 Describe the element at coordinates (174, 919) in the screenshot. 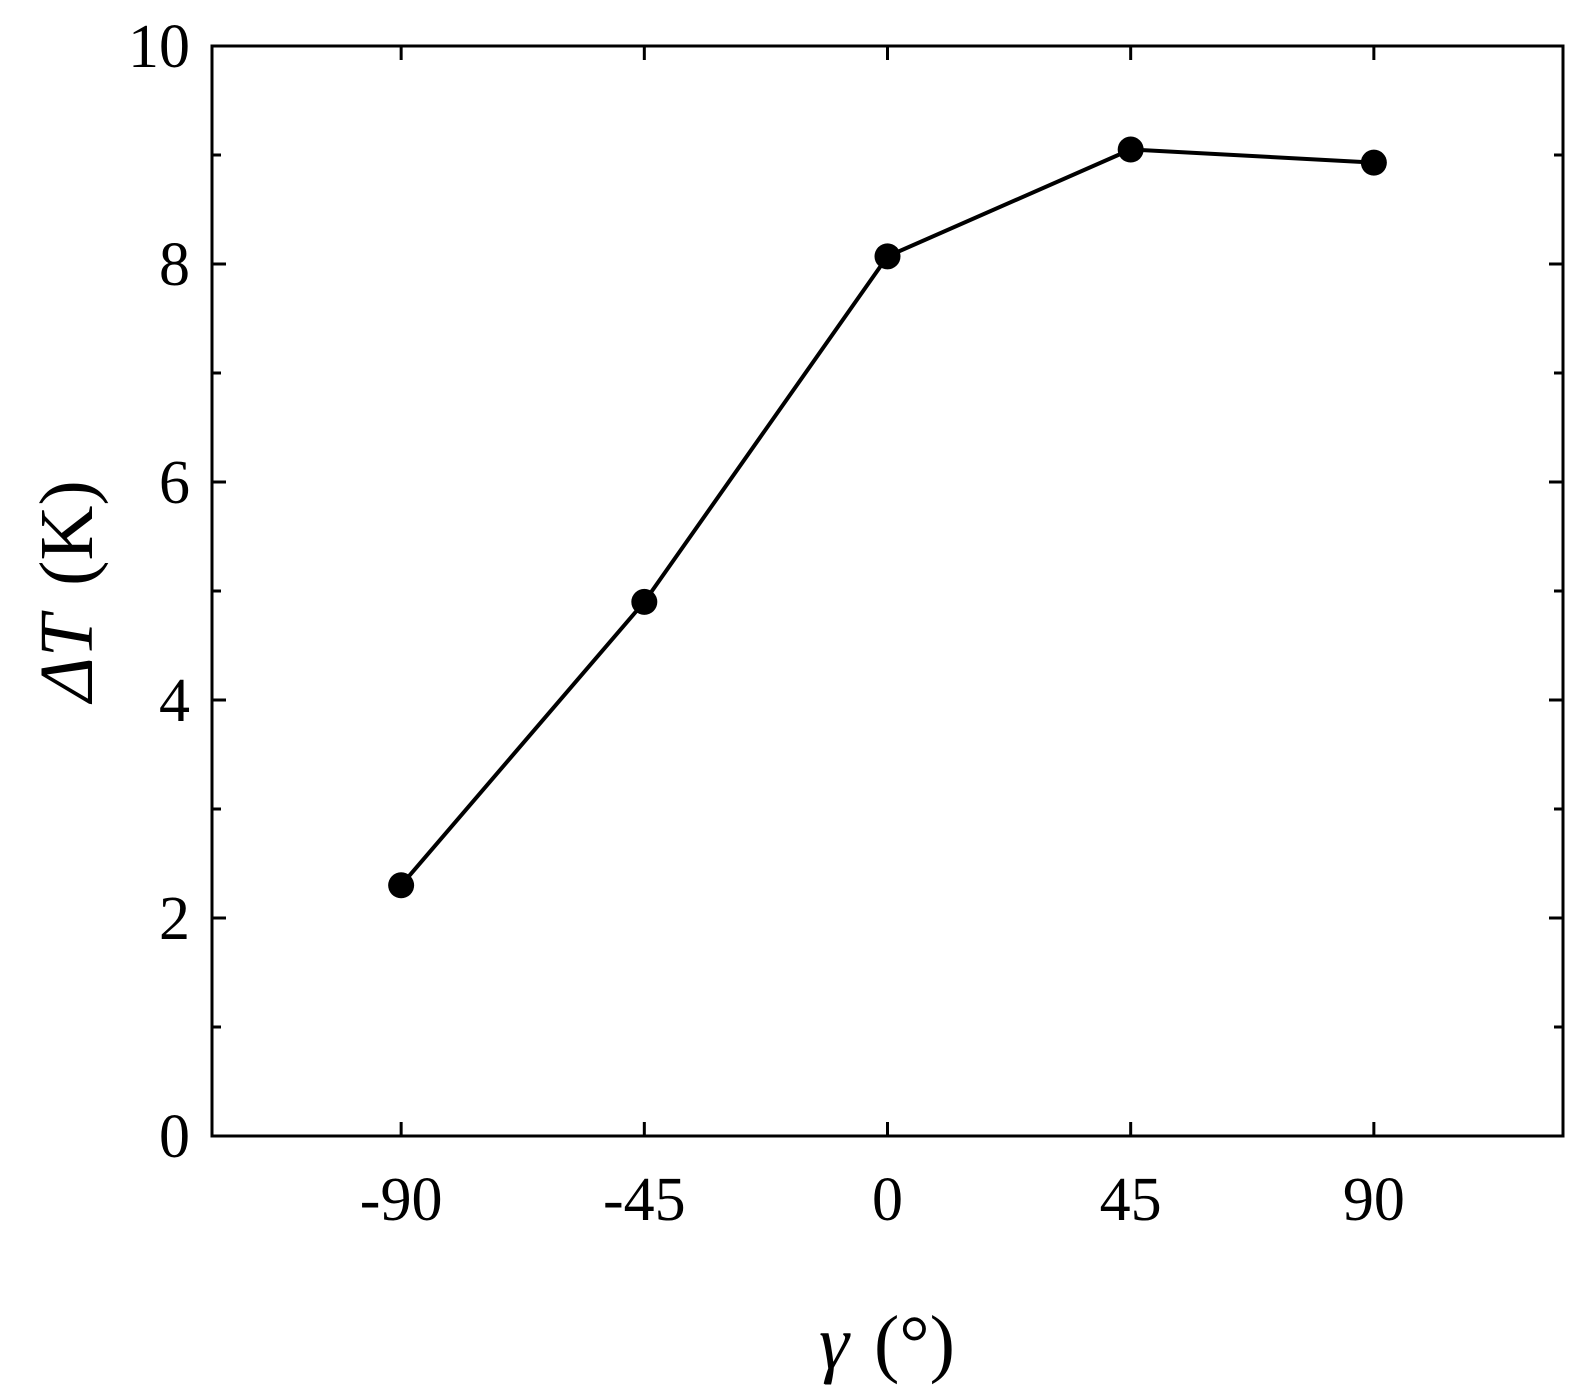

I see `y-tick-label: 2` at that location.